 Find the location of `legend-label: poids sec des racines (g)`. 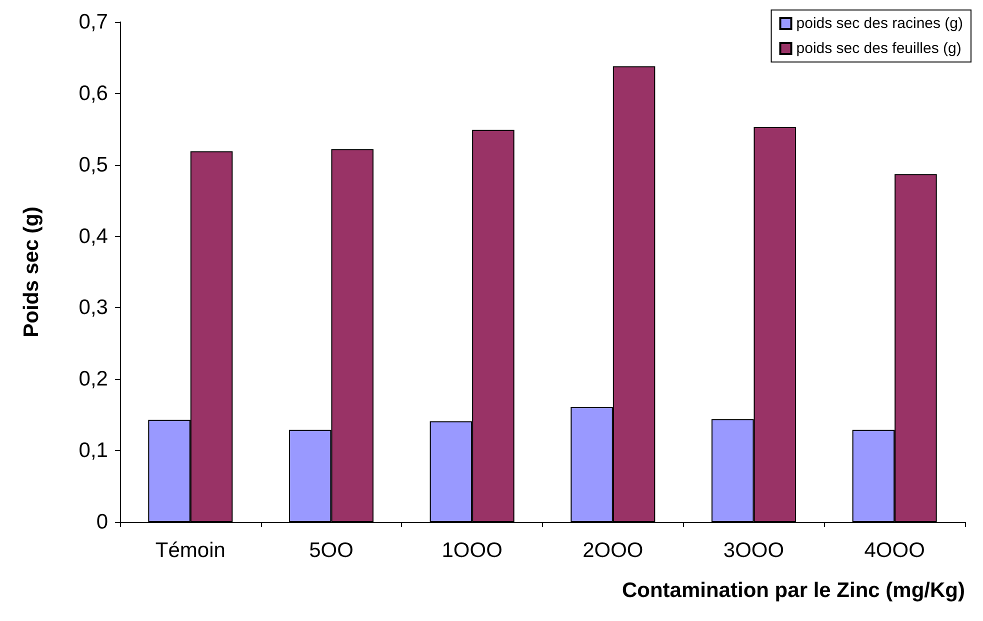

legend-label: poids sec des racines (g) is located at coordinates (880, 23).